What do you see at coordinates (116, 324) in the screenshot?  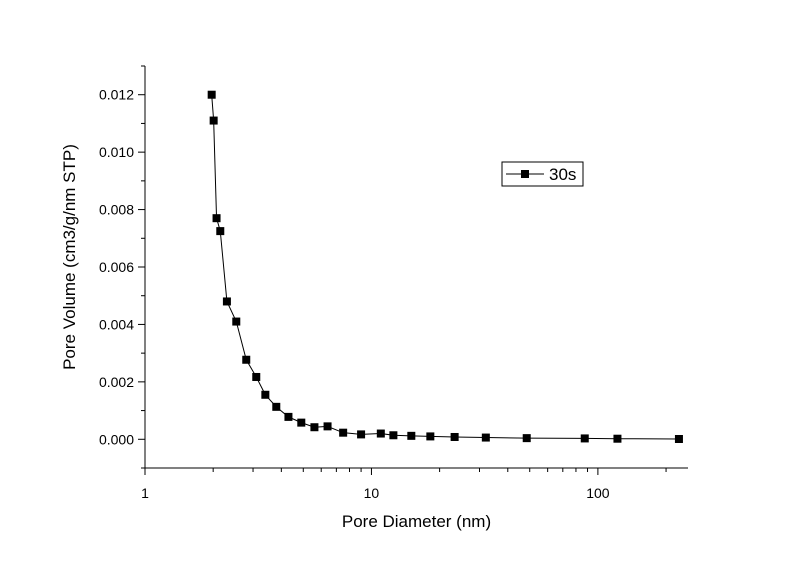 I see `y-tick-label: 0.004` at bounding box center [116, 324].